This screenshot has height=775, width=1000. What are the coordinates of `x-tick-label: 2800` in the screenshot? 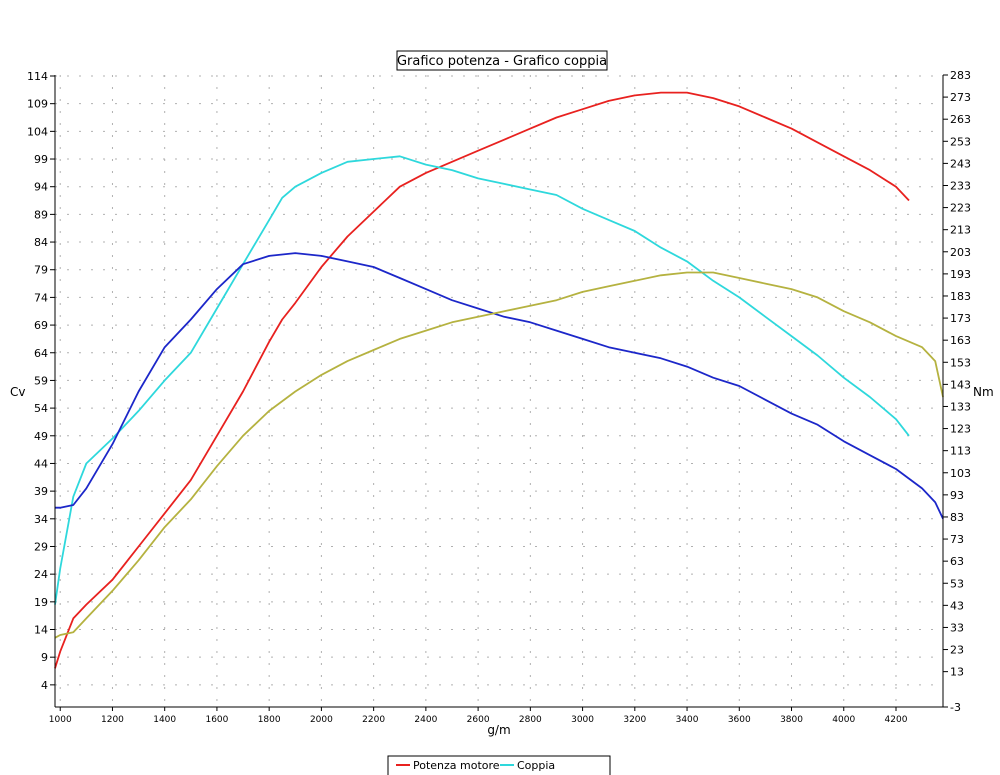 It's located at (530, 720).